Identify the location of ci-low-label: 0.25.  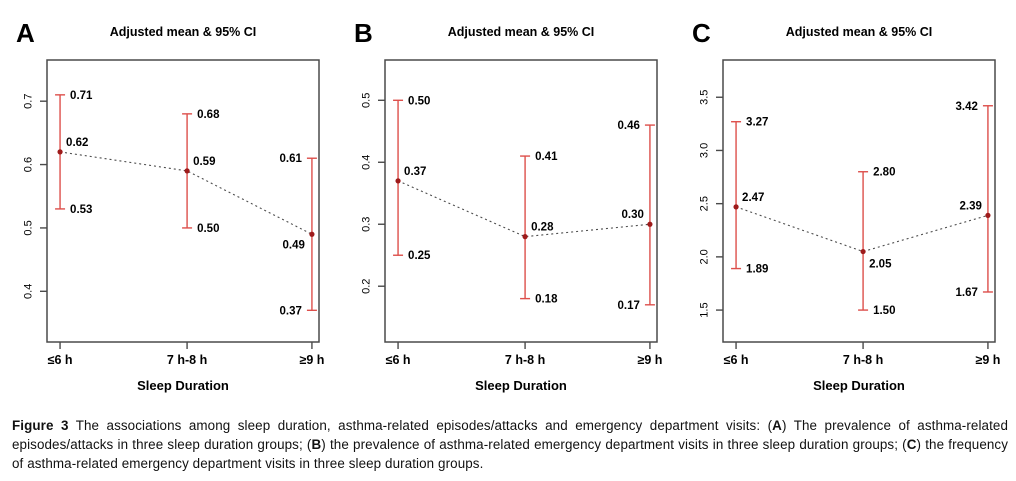
(419, 256).